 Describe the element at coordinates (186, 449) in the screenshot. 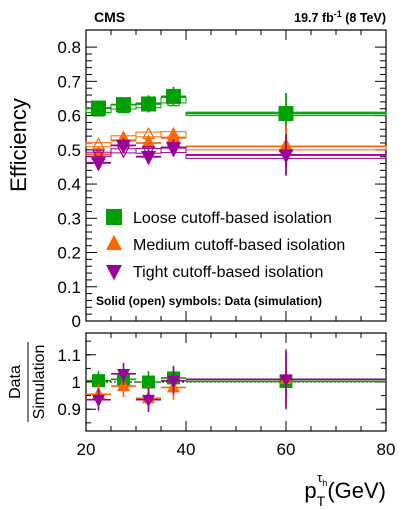

I see `ratio-x-tick-label: 40` at that location.